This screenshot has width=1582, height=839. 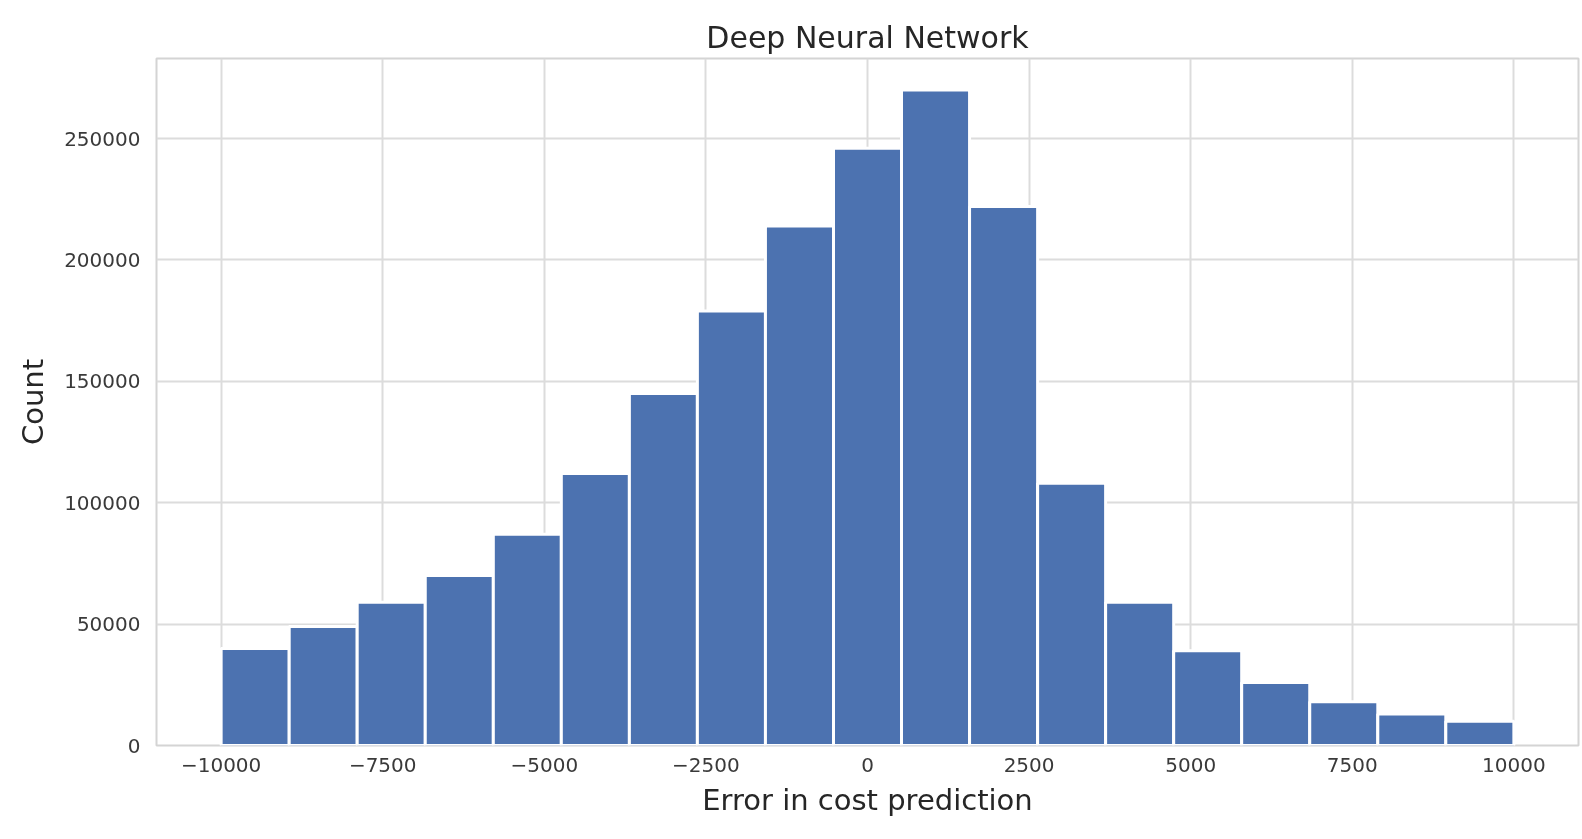 I want to click on y-tick-label: 50000, so click(x=108, y=624).